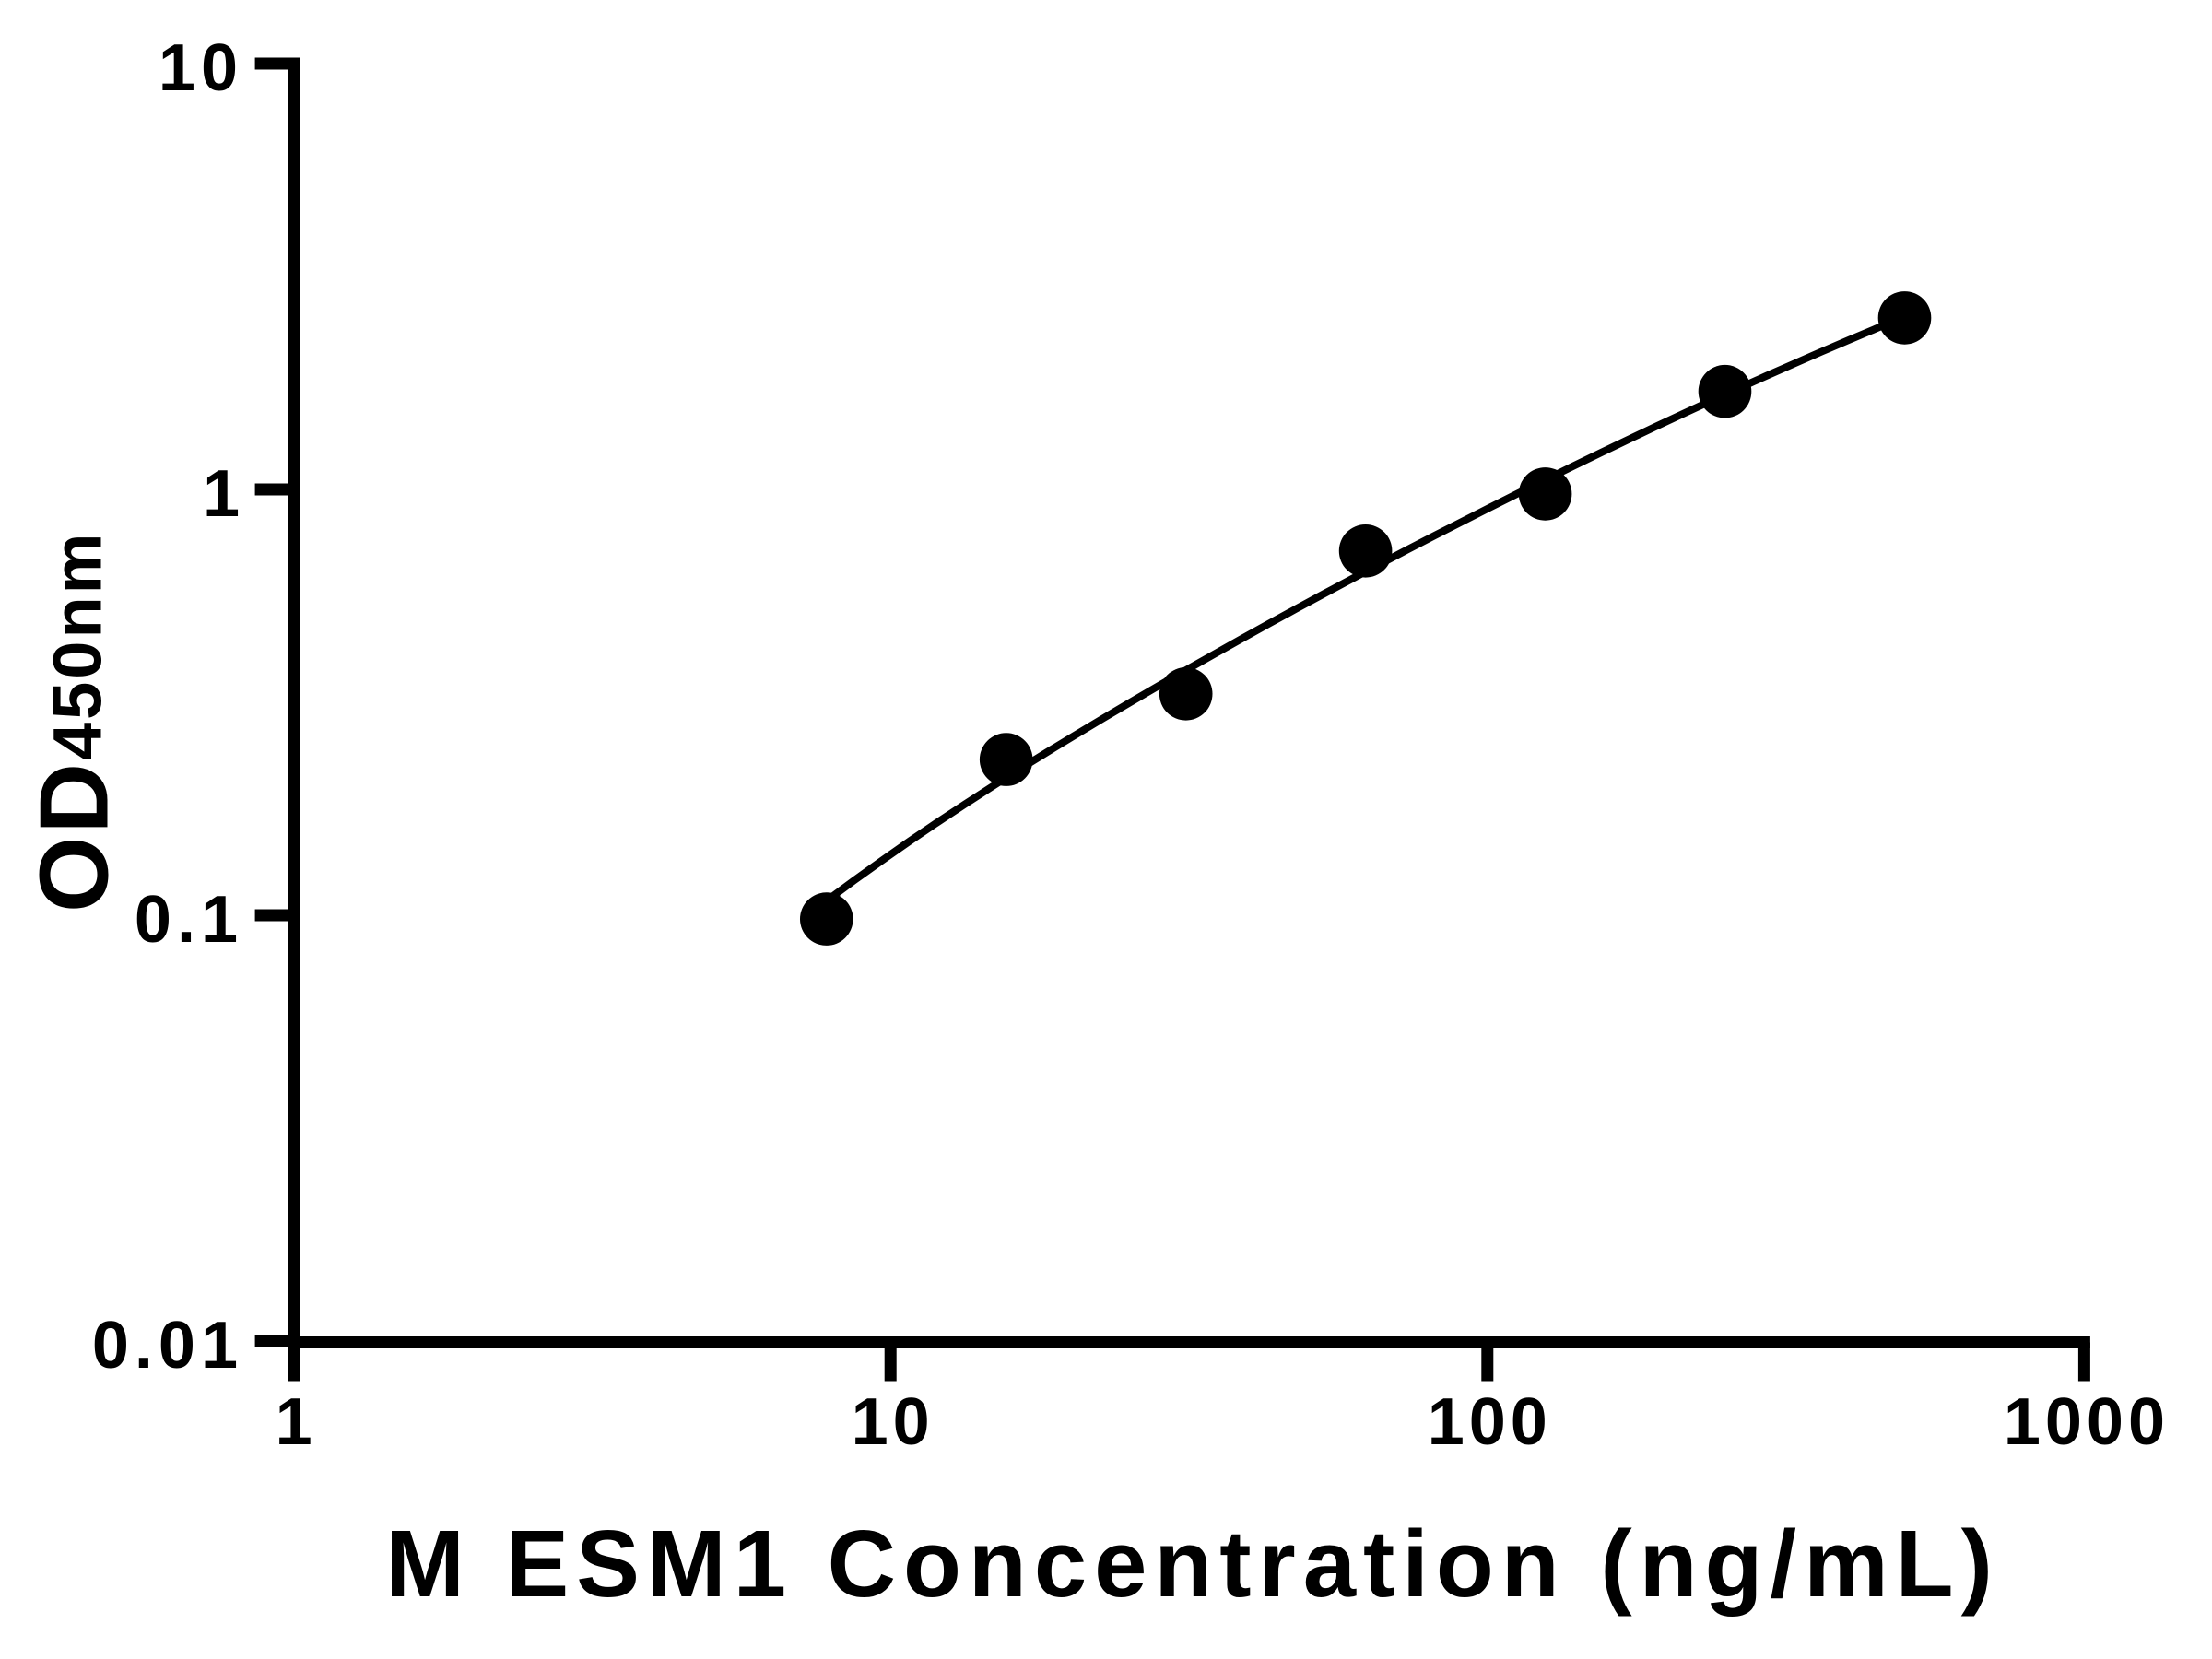 The width and height of the screenshot is (2212, 1659). What do you see at coordinates (1192, 1564) in the screenshot?
I see `svg-text: M ESM1 Concentration (ng/mL)` at bounding box center [1192, 1564].